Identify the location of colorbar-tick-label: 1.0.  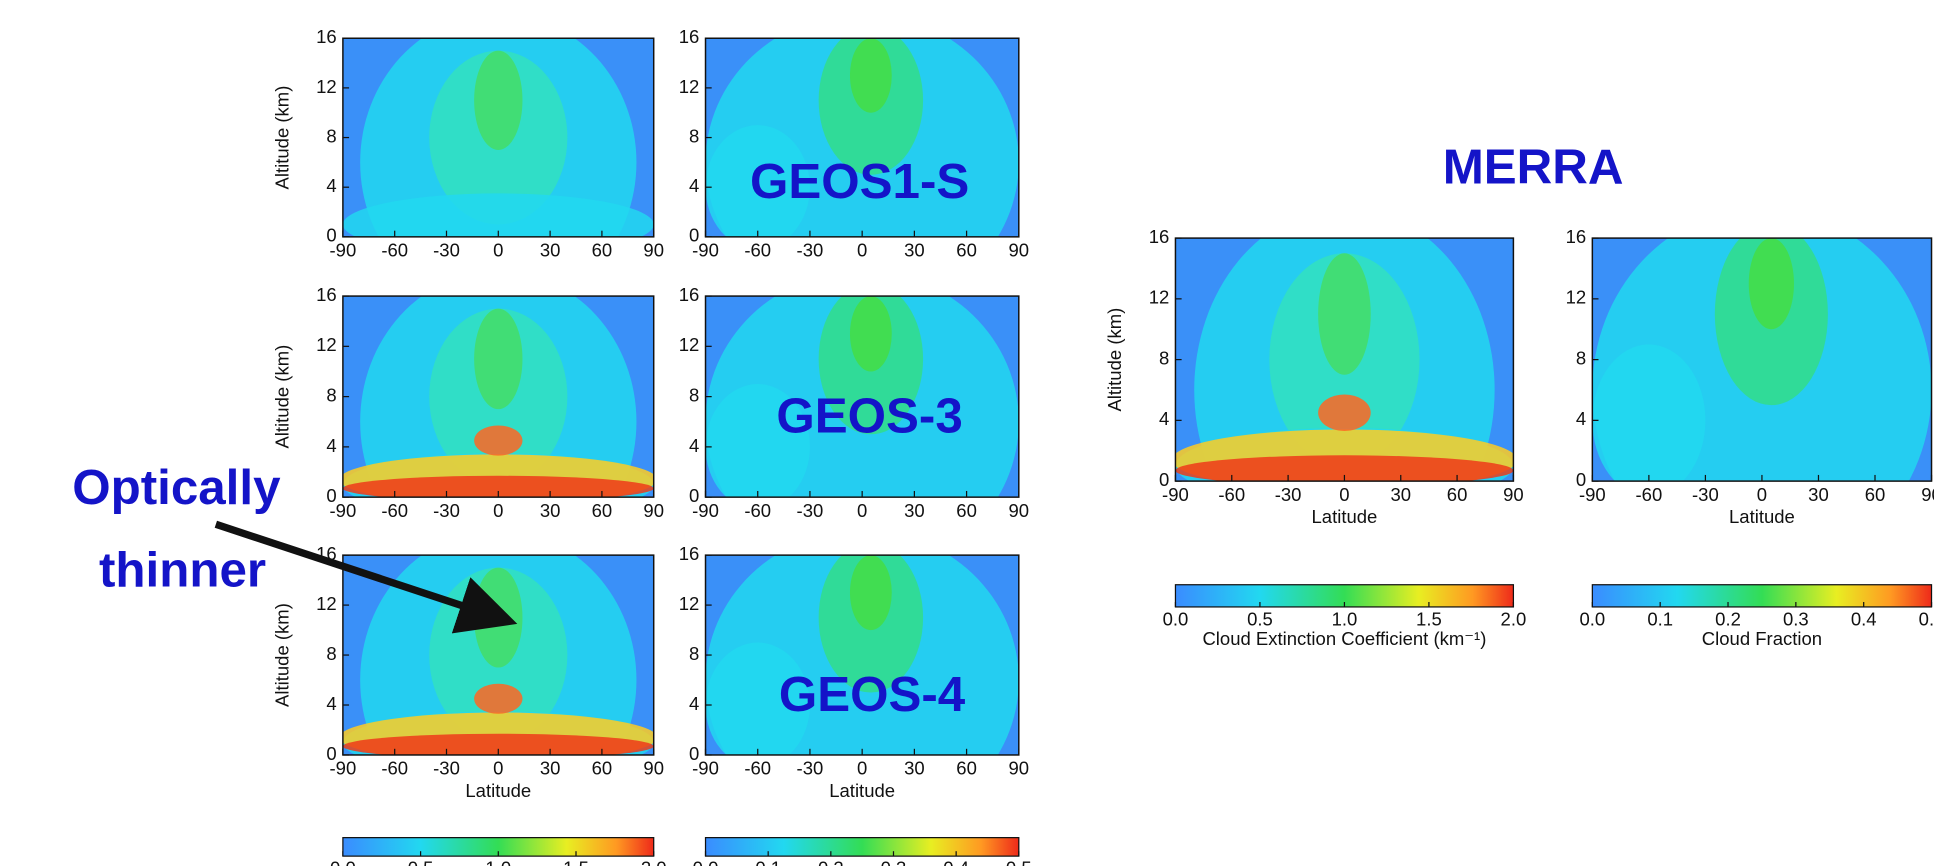
(498, 862).